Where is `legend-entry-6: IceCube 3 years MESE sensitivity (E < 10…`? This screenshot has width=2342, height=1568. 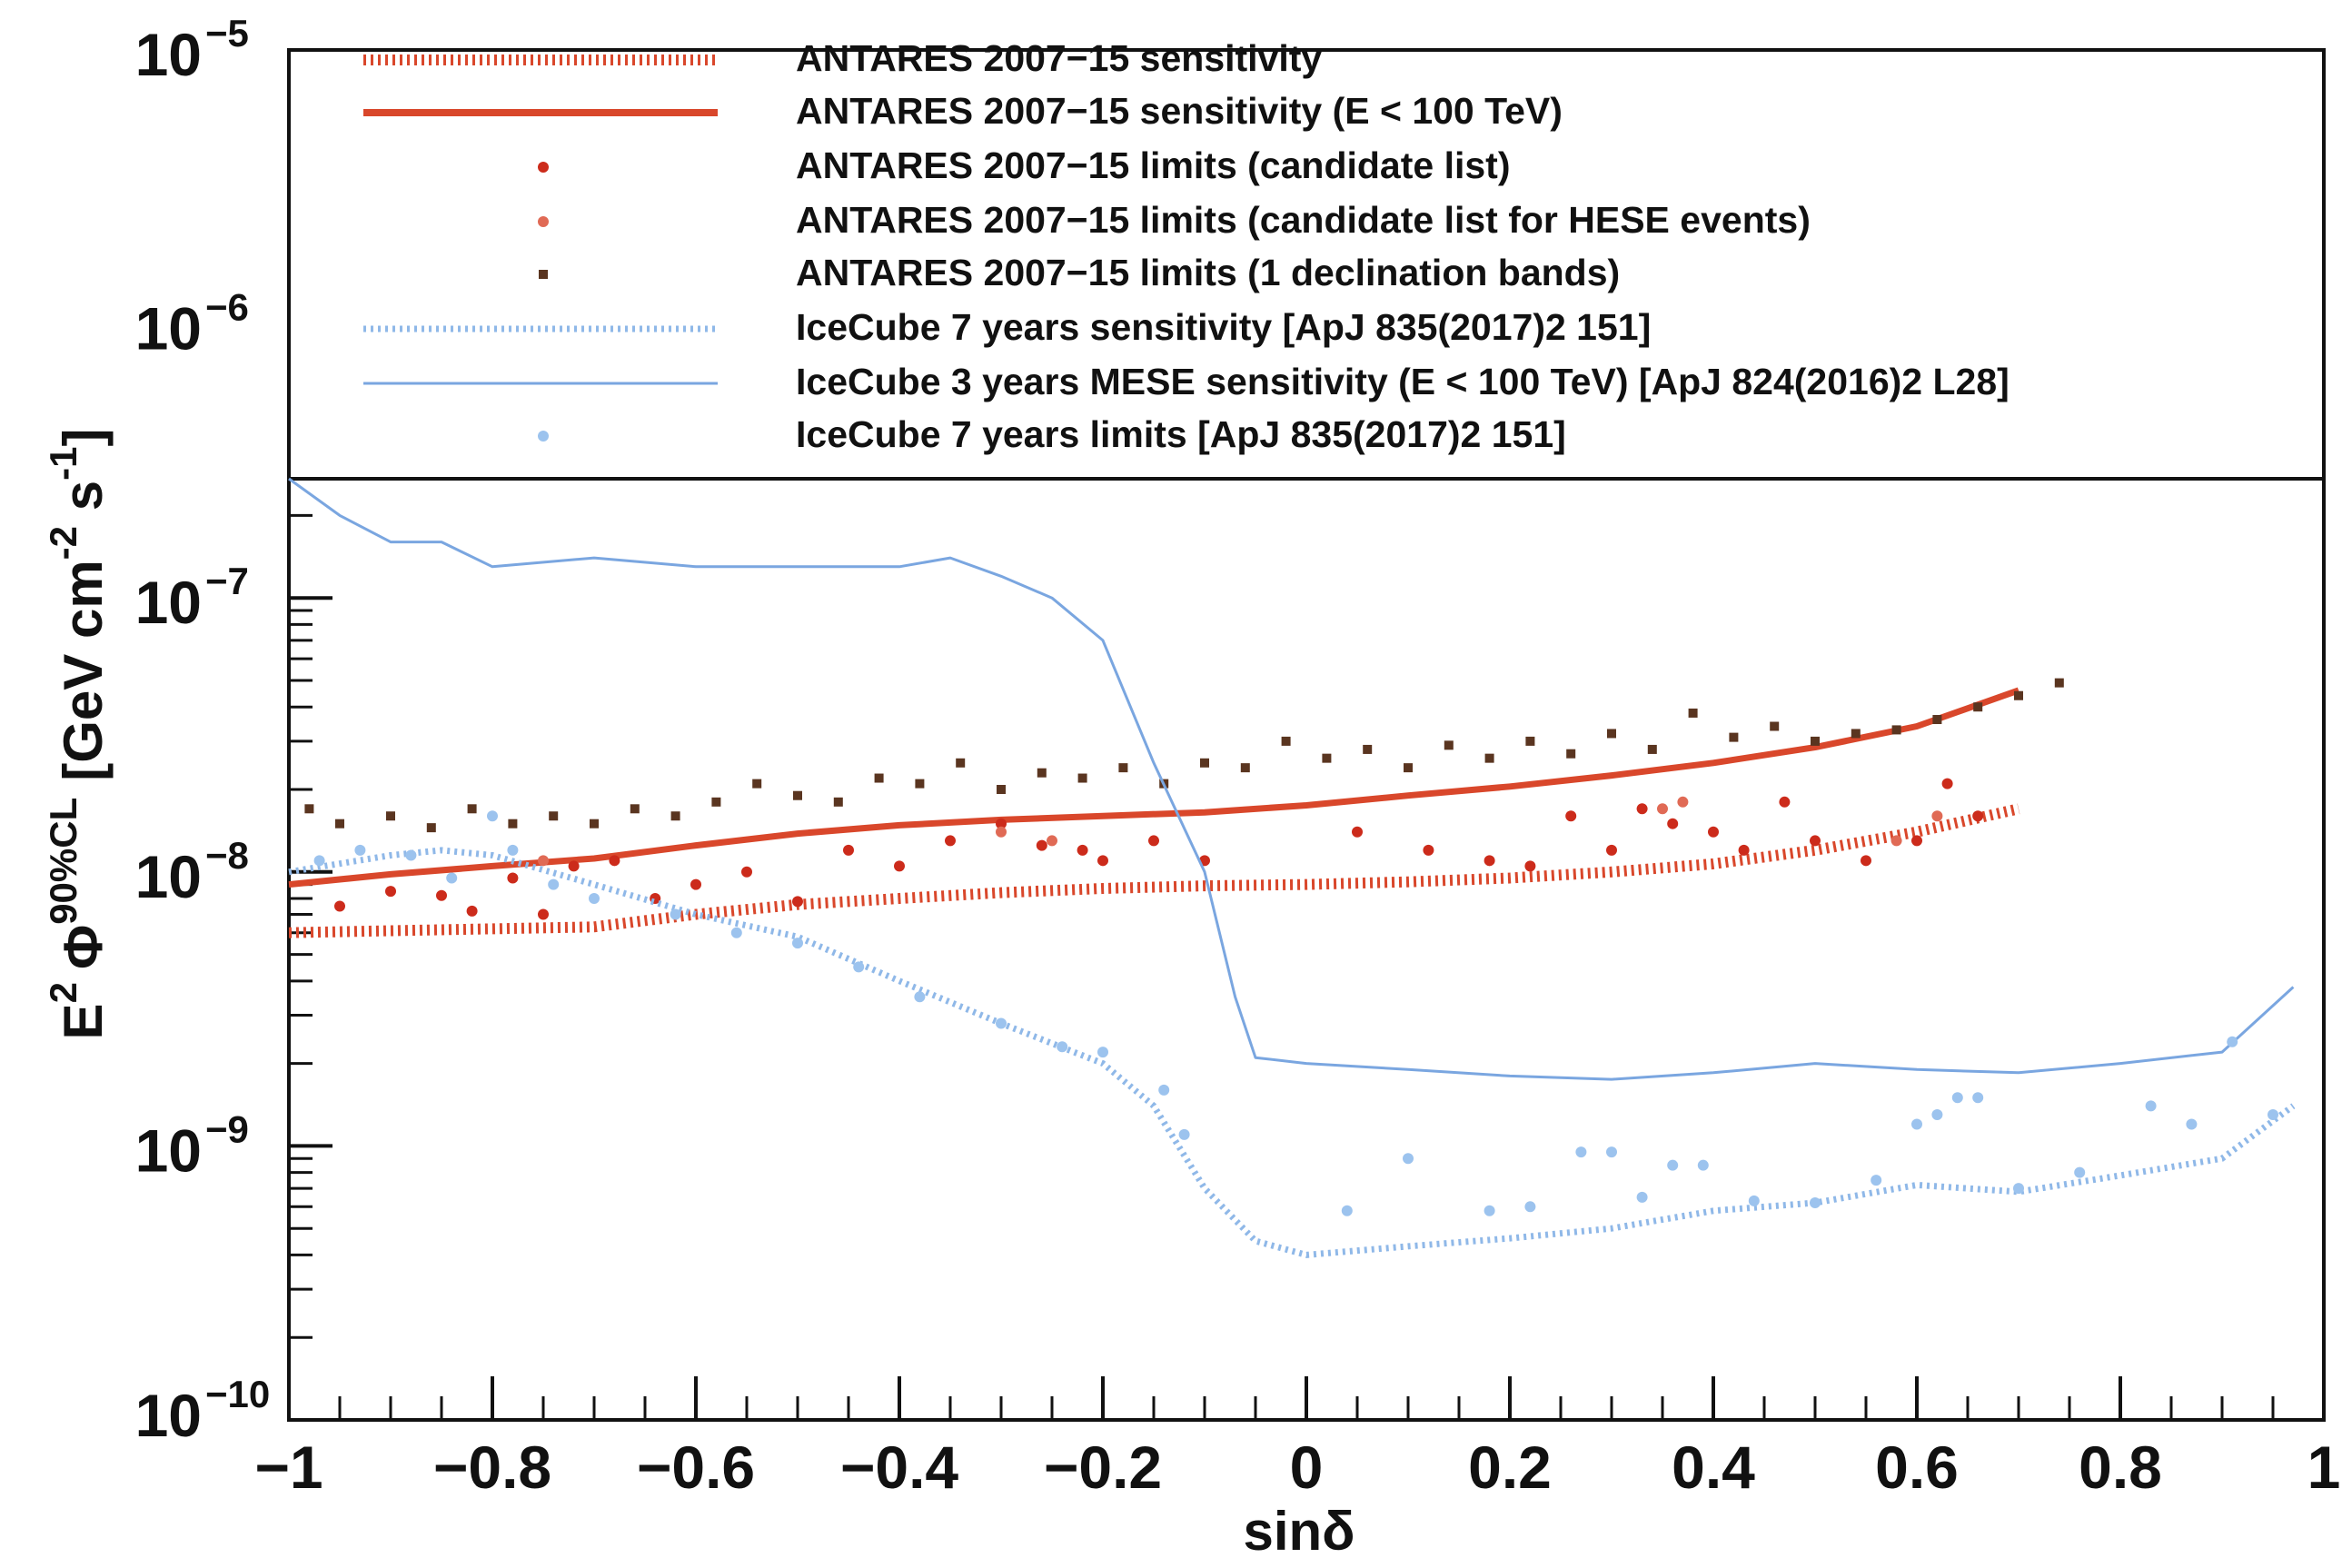
legend-entry-6: IceCube 3 years MESE sensitivity (E < 10… is located at coordinates (1186, 381).